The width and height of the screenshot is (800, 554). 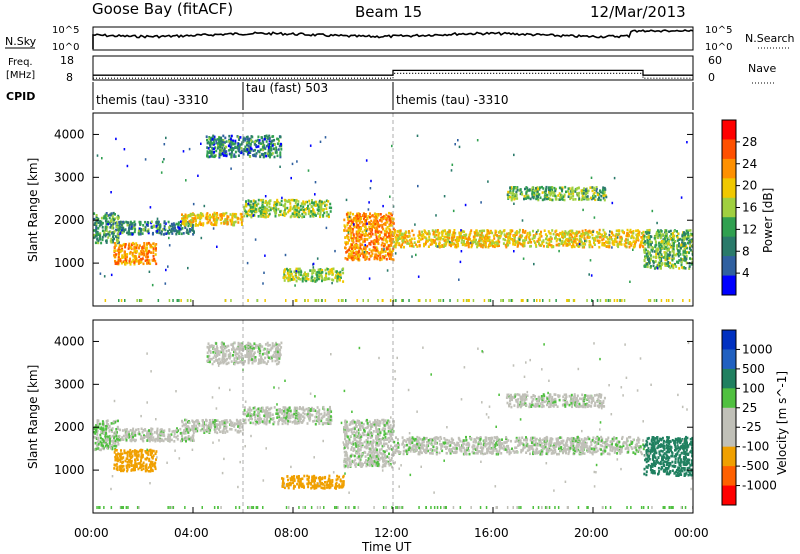 I want to click on power-ylabel: Slant Range [km], so click(x=33, y=210).